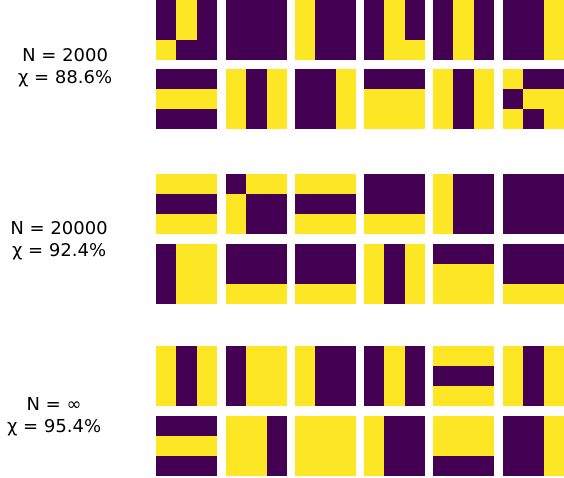 This screenshot has width=564, height=478. What do you see at coordinates (65, 55) in the screenshot?
I see `sample-size-label: N = 2000` at bounding box center [65, 55].